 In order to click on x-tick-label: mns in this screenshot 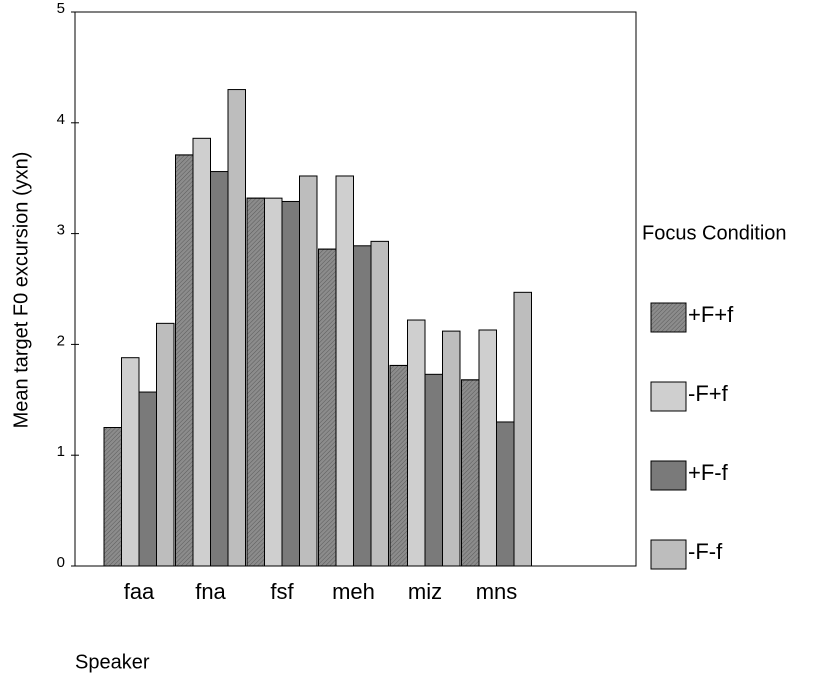, I will do `click(497, 591)`.